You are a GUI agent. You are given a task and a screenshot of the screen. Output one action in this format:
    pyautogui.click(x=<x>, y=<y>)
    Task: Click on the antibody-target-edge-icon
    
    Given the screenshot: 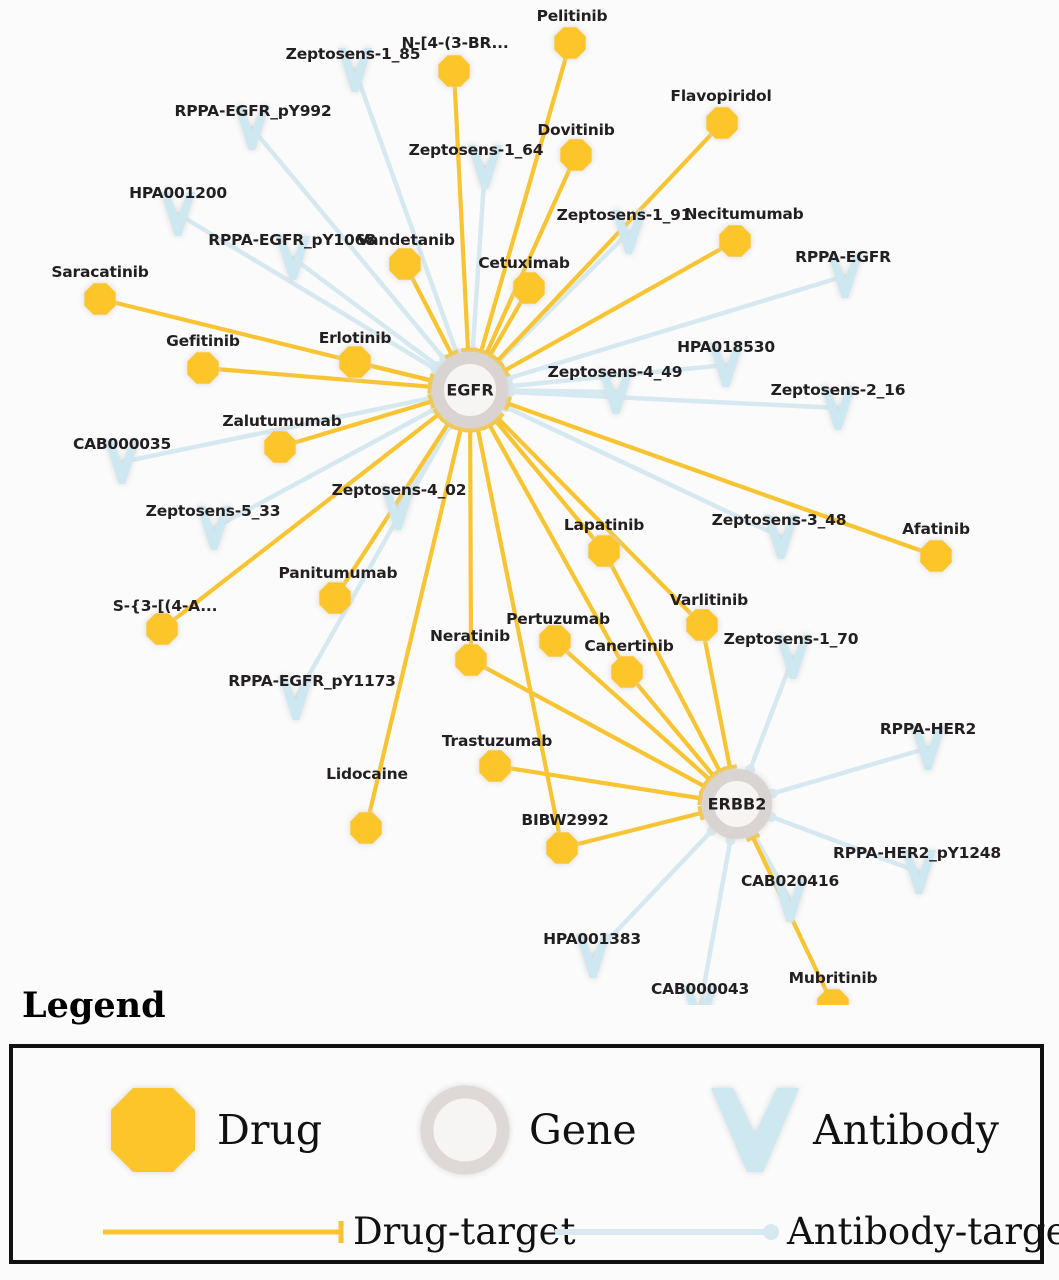 What is the action you would take?
    pyautogui.click(x=667, y=1231)
    